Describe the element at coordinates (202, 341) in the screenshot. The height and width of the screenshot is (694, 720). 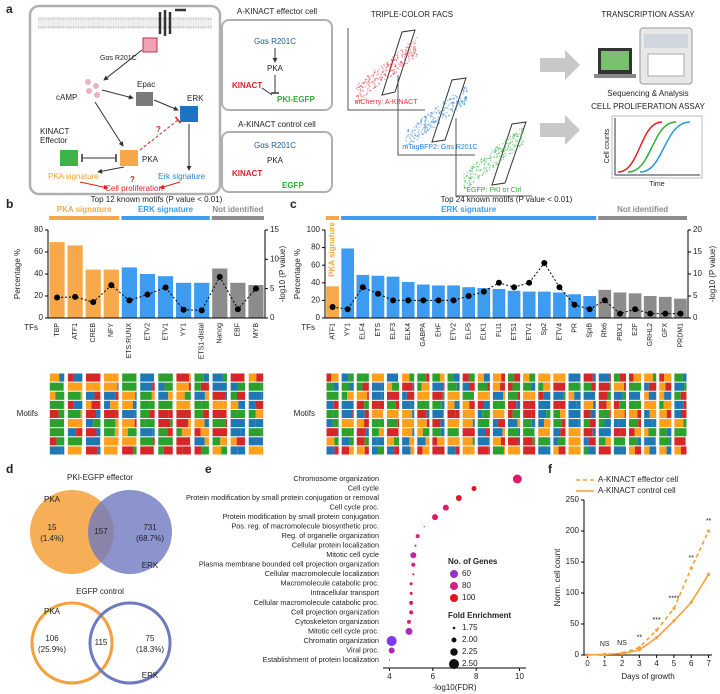
I see `x-tick-label: ETS1-distal` at that location.